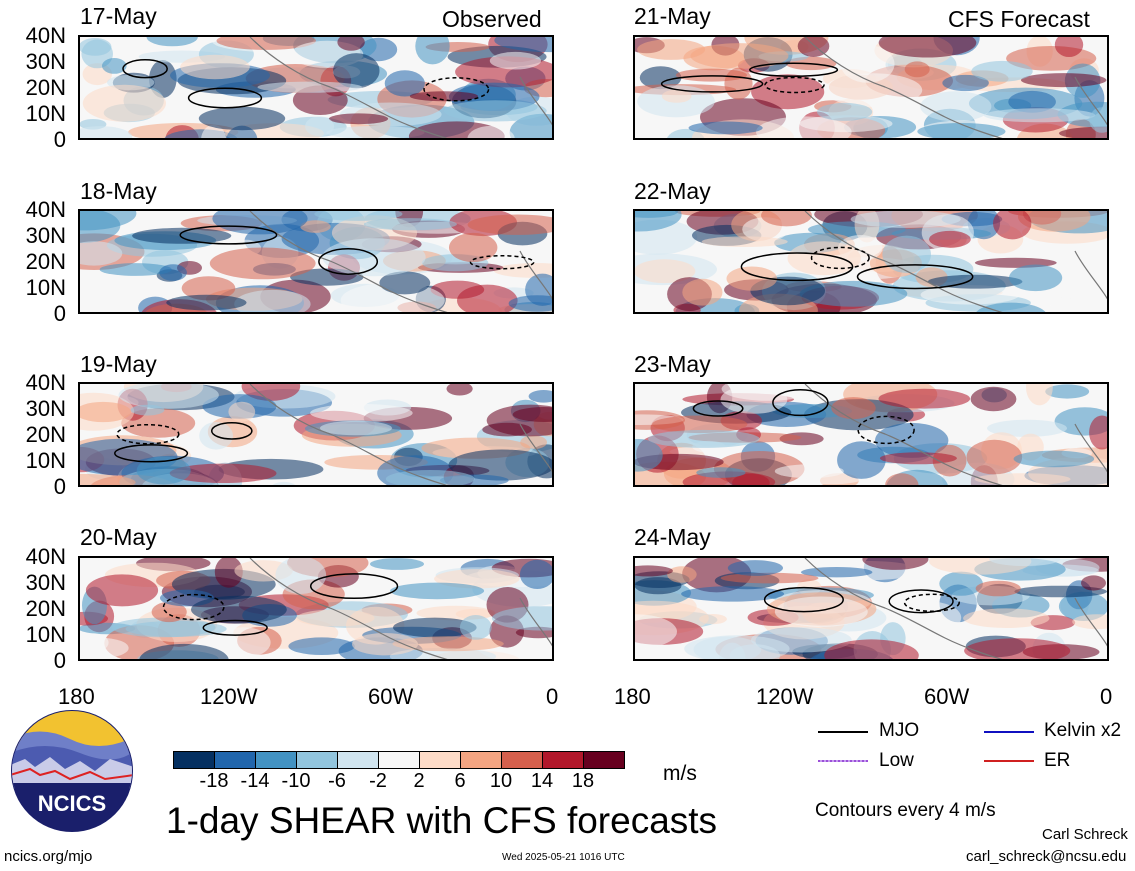 The image size is (1135, 871). What do you see at coordinates (1019, 19) in the screenshot?
I see `column-title-forecast: CFS Forecast` at bounding box center [1019, 19].